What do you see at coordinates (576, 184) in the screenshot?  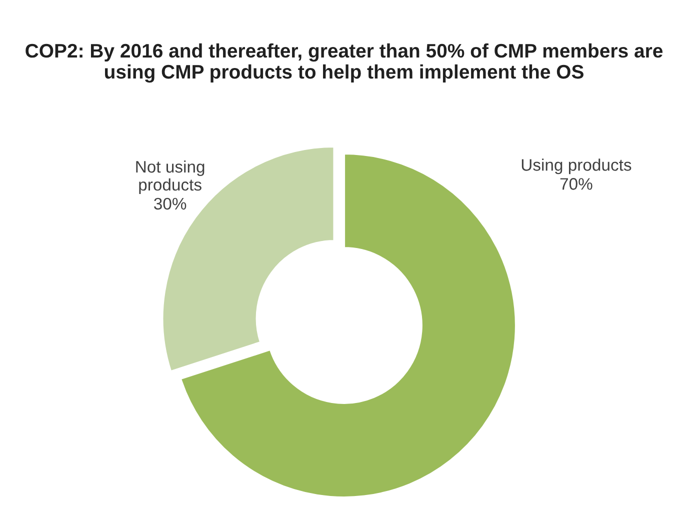 I see `data-label: 70%` at bounding box center [576, 184].